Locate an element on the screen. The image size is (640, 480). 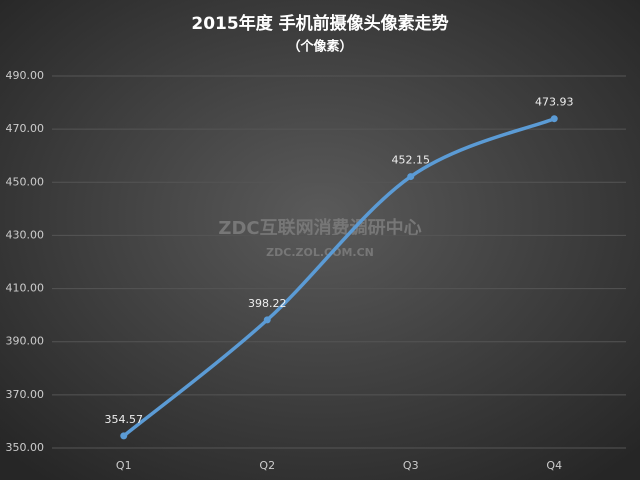
y-tick-label: 490.00 is located at coordinates (25, 75).